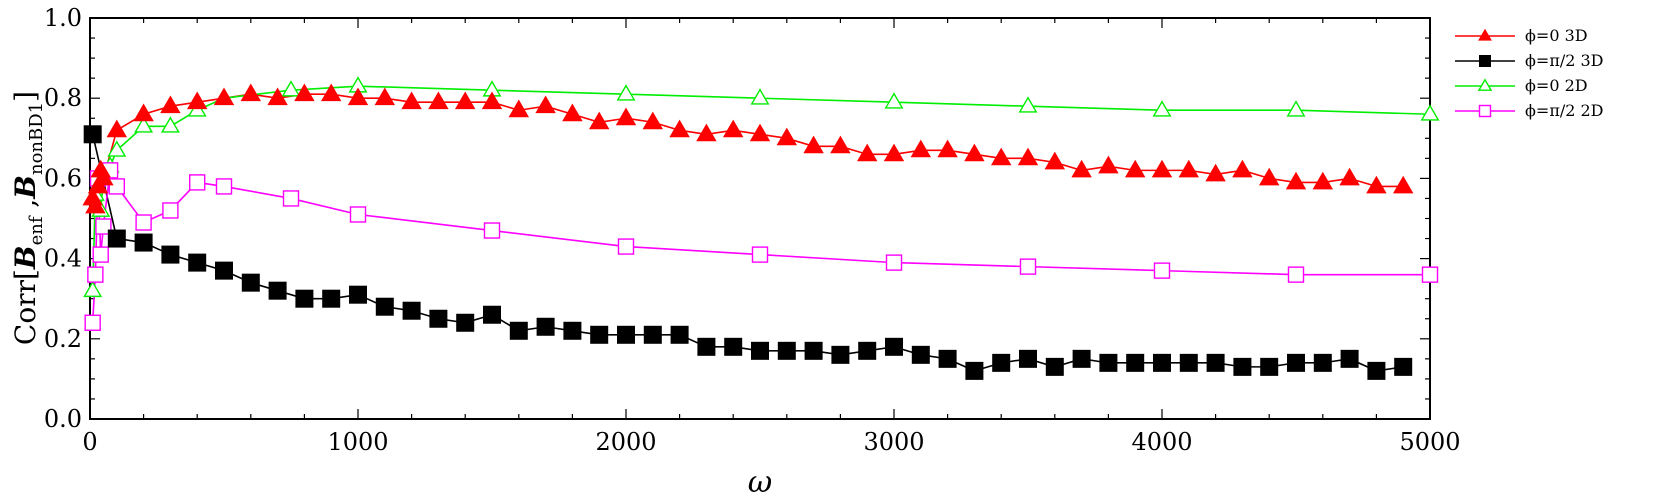 Image resolution: width=1667 pixels, height=502 pixels. Describe the element at coordinates (1556, 85) in the screenshot. I see `legend-label: ϕ=0 2D` at that location.